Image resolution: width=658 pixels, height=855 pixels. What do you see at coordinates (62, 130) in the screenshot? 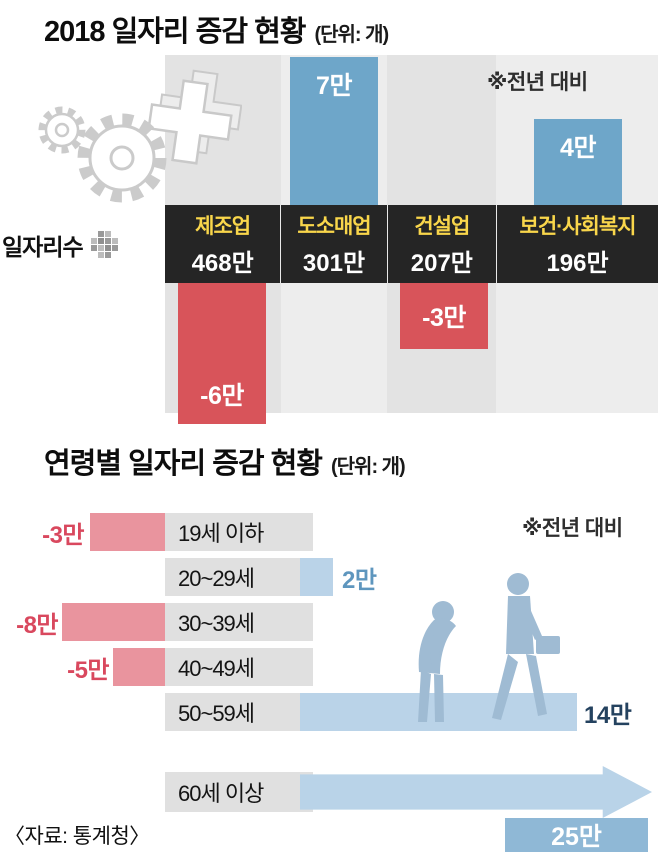
I see `gear-small-icon` at bounding box center [62, 130].